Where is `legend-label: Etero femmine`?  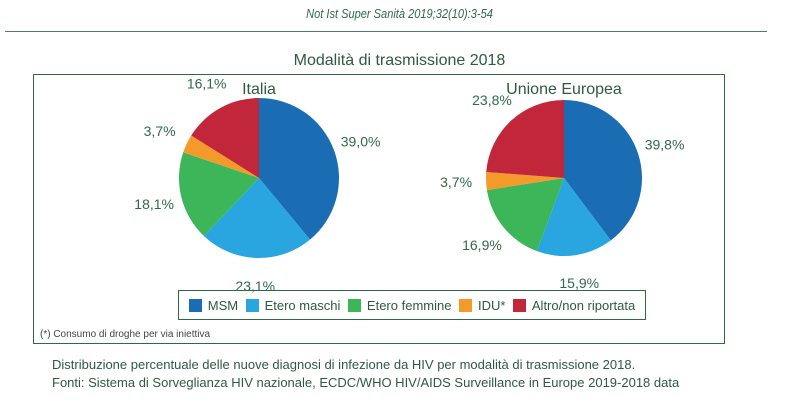 legend-label: Etero femmine is located at coordinates (409, 305).